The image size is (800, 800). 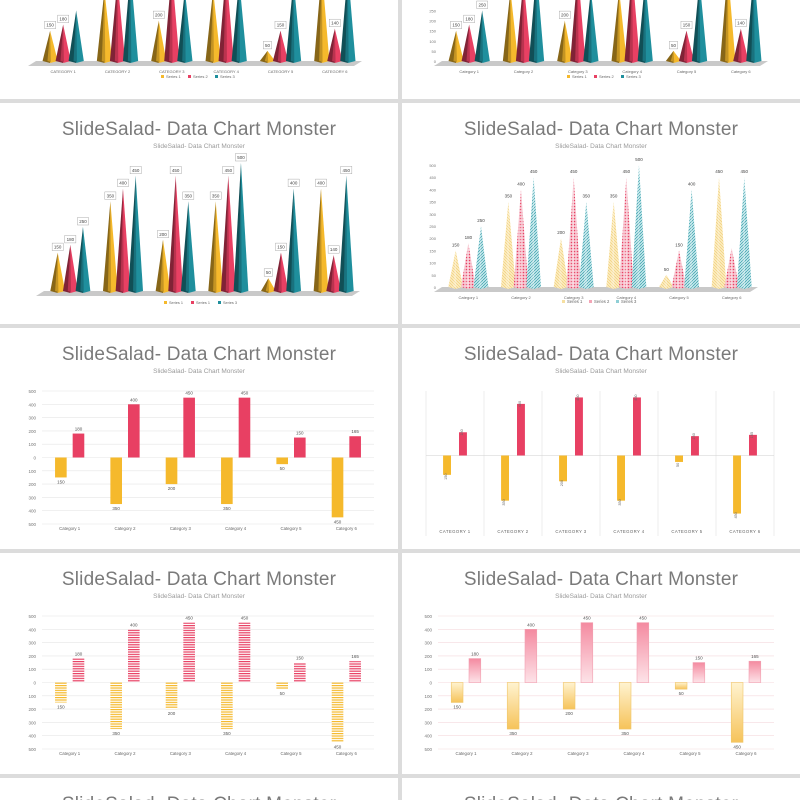 I want to click on y-tick-label: 400, so click(x=32, y=629).